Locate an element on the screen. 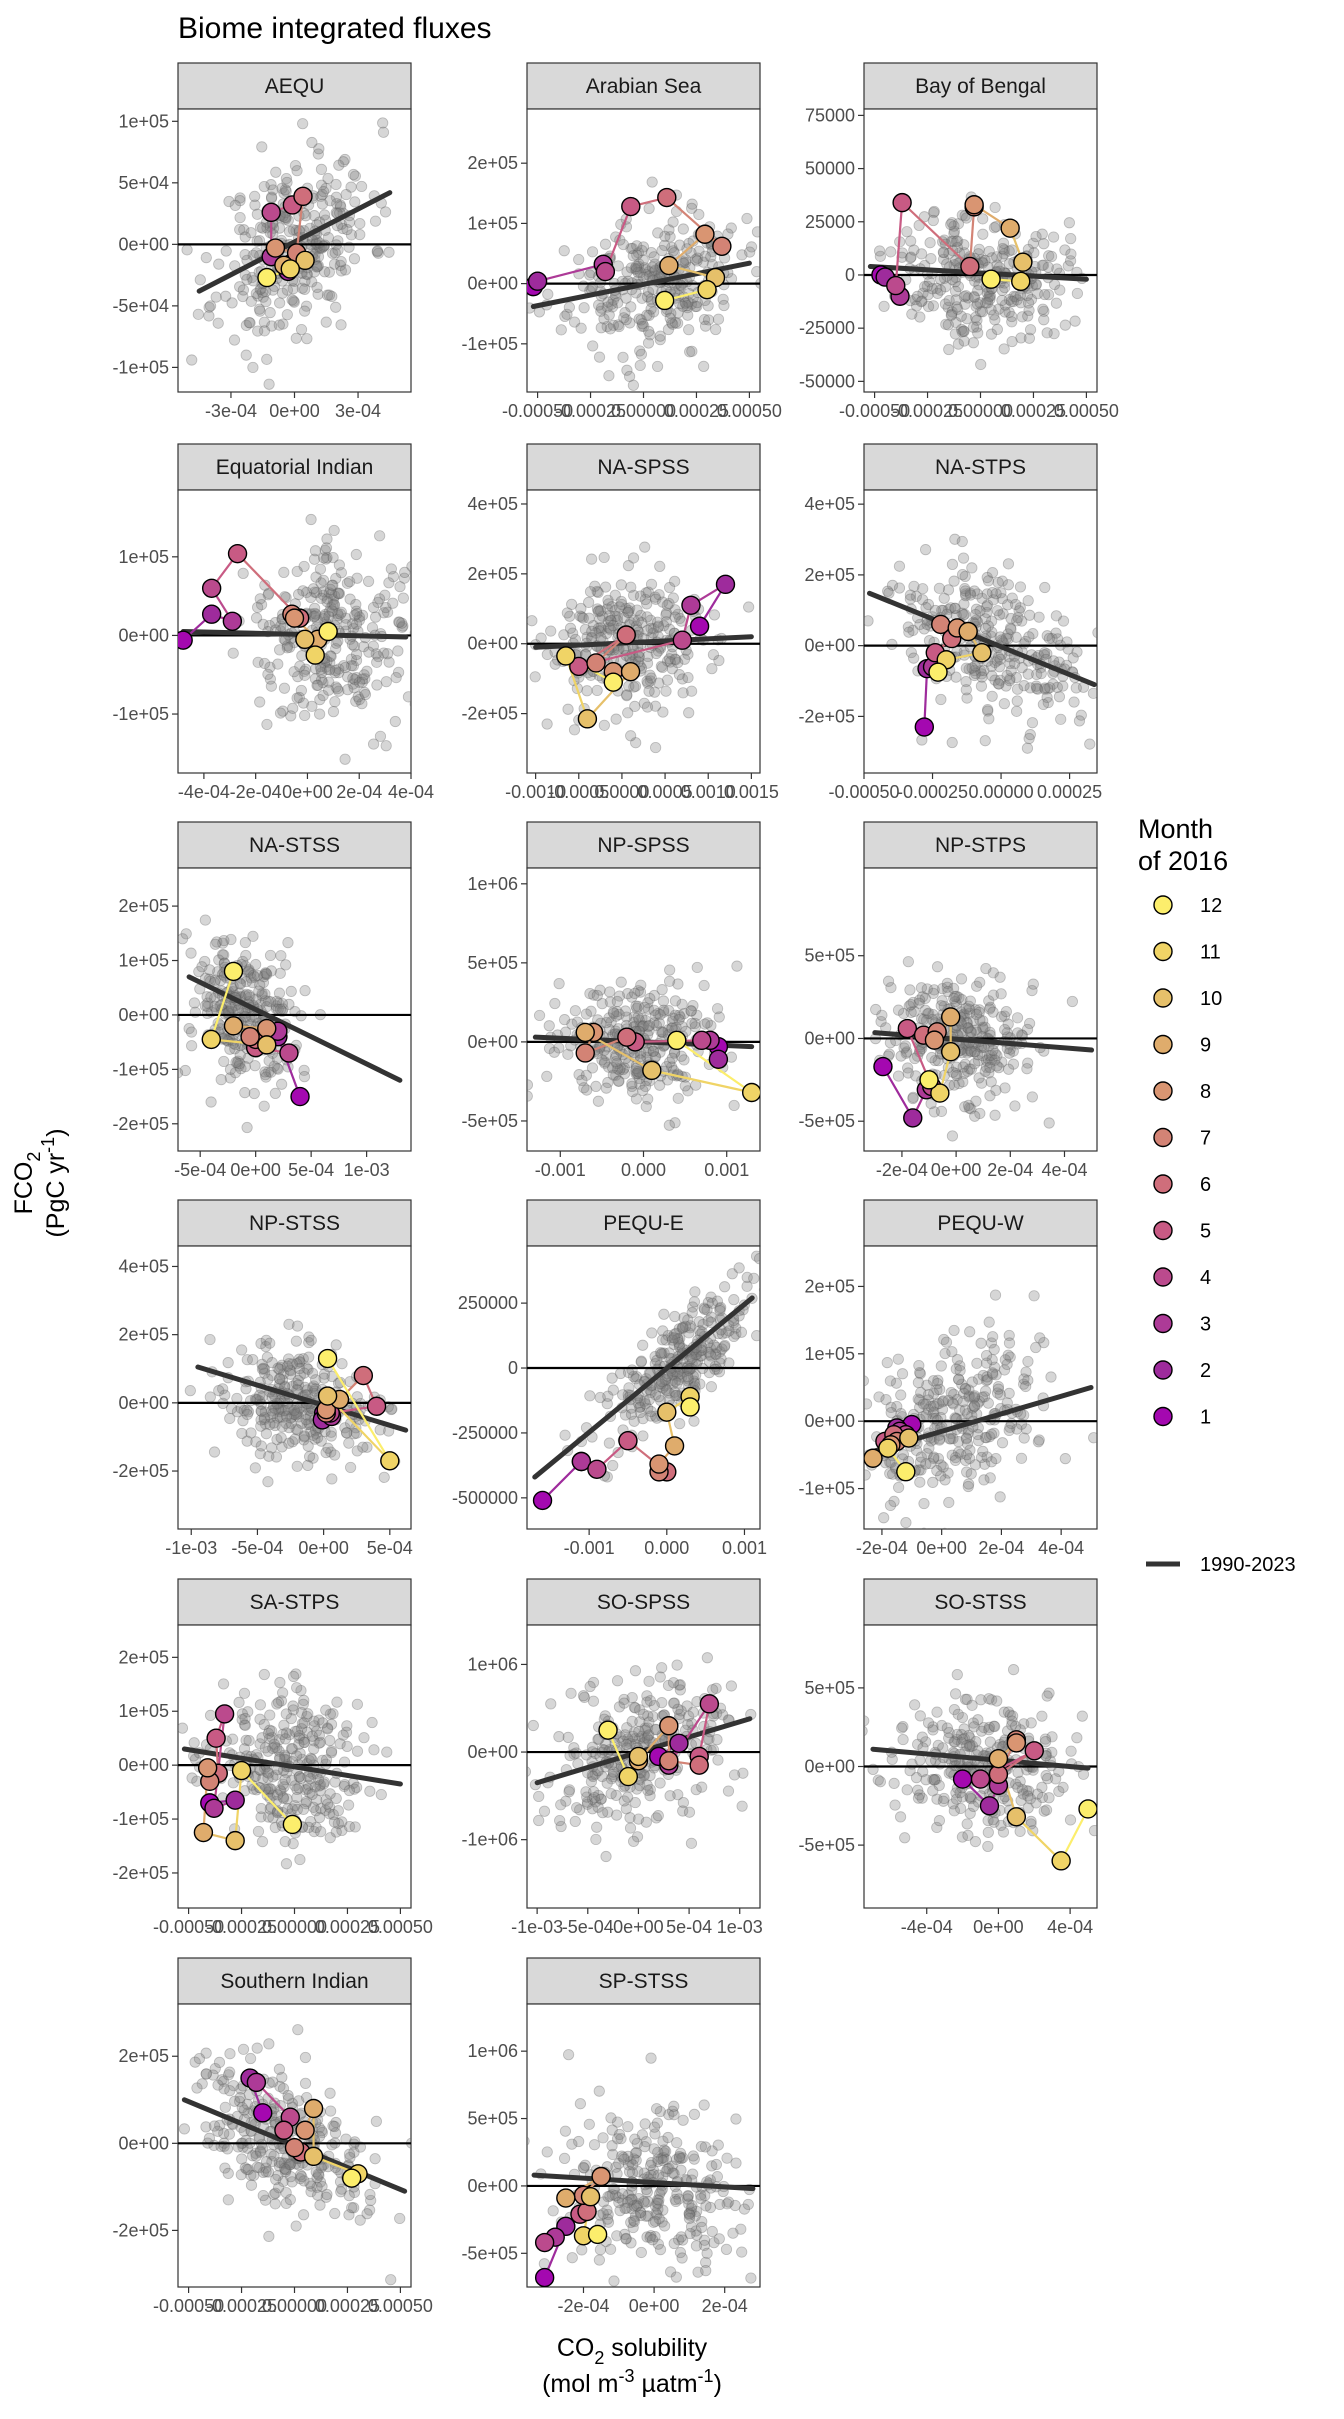  trend-line-1990-2023 is located at coordinates (643, 642).